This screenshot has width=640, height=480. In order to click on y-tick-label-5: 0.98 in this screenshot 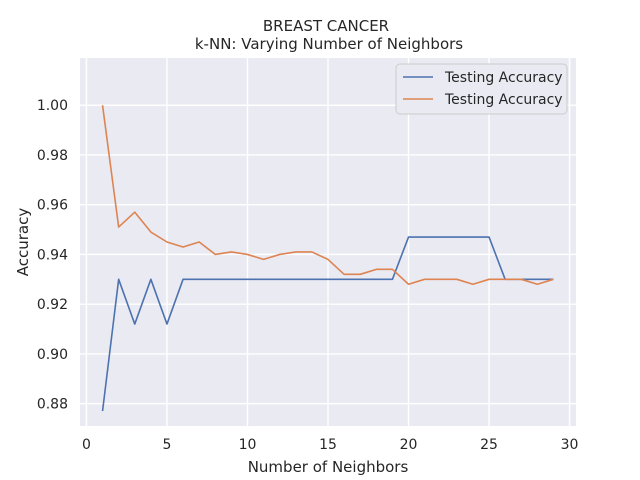, I will do `click(52, 156)`.